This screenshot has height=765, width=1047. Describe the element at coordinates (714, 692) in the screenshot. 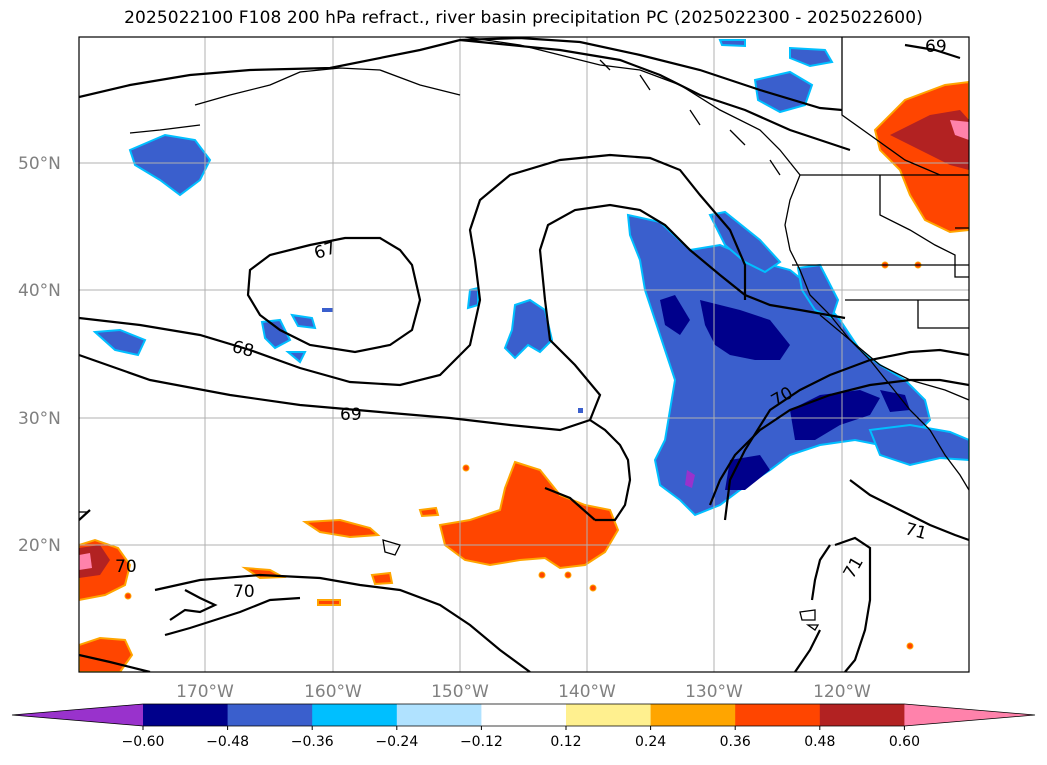

I see `lon-label: 130°W` at that location.